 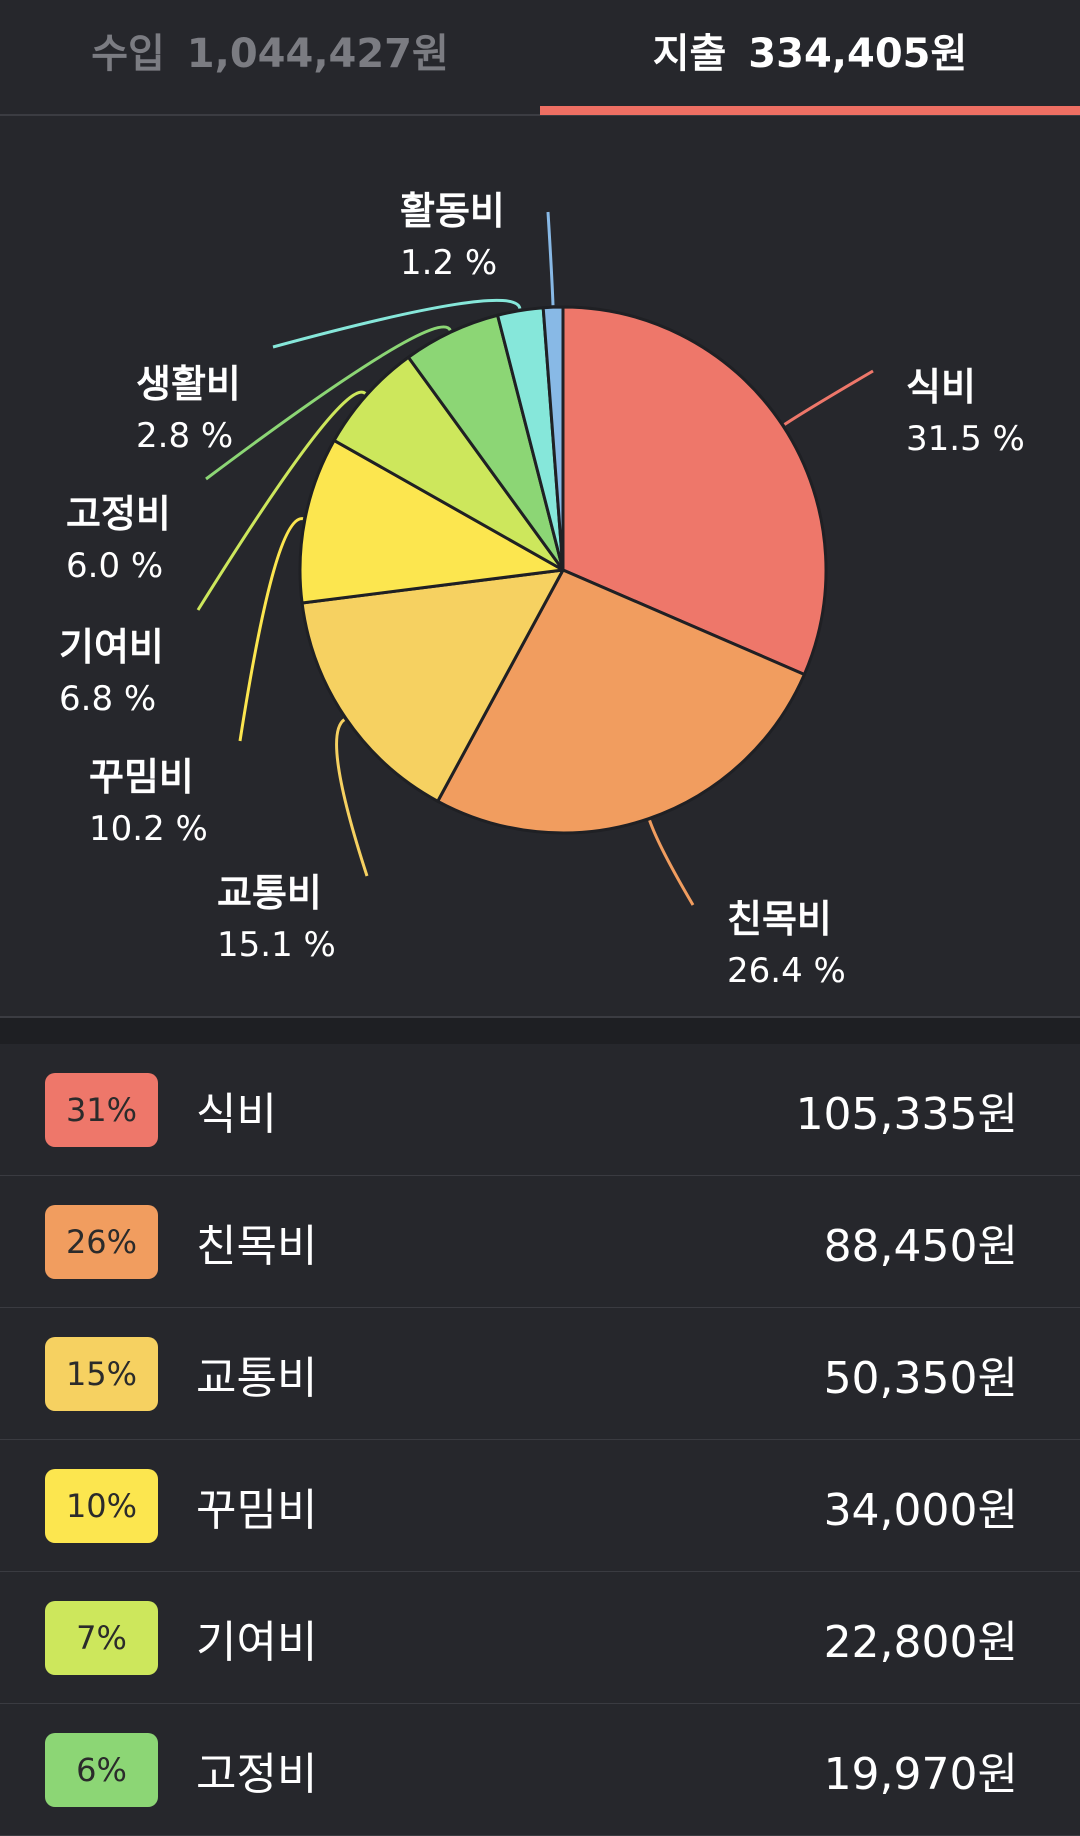 What do you see at coordinates (101, 1505) in the screenshot?
I see `percent-badge: 10%` at bounding box center [101, 1505].